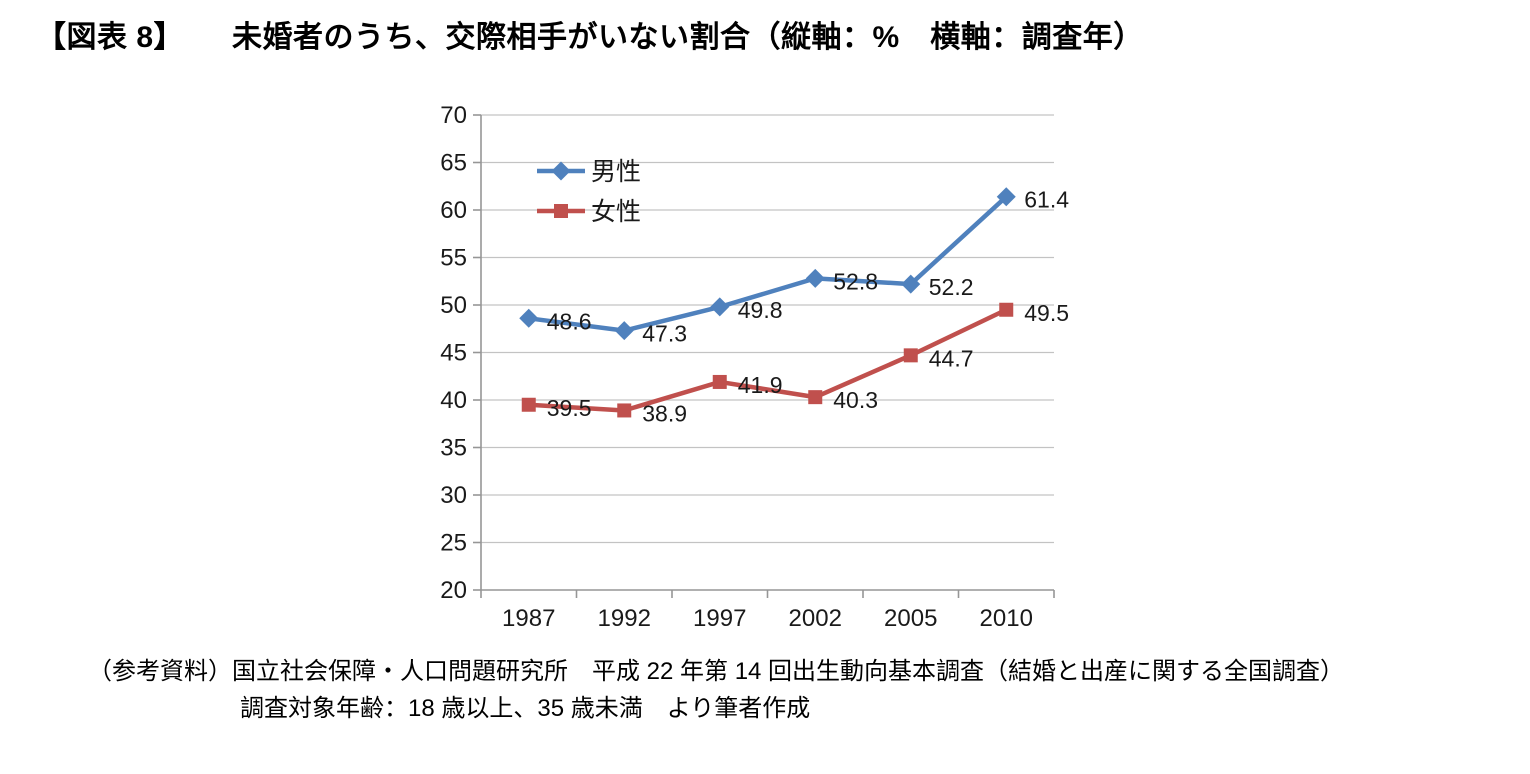  What do you see at coordinates (815, 618) in the screenshot?
I see `svg-text: 2002` at bounding box center [815, 618].